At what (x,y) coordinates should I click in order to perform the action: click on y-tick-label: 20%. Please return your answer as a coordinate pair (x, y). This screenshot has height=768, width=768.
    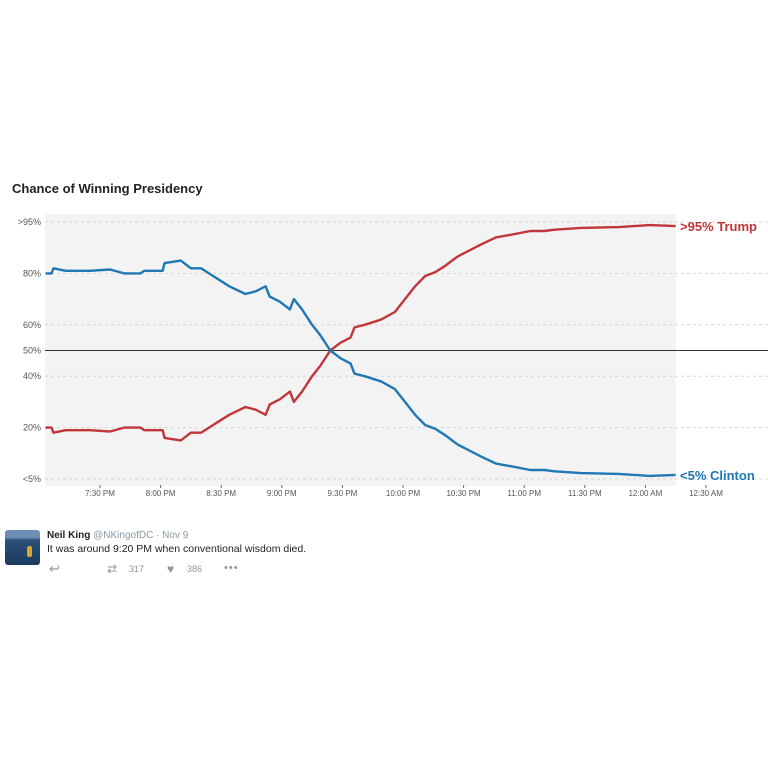
    Looking at the image, I should click on (32, 428).